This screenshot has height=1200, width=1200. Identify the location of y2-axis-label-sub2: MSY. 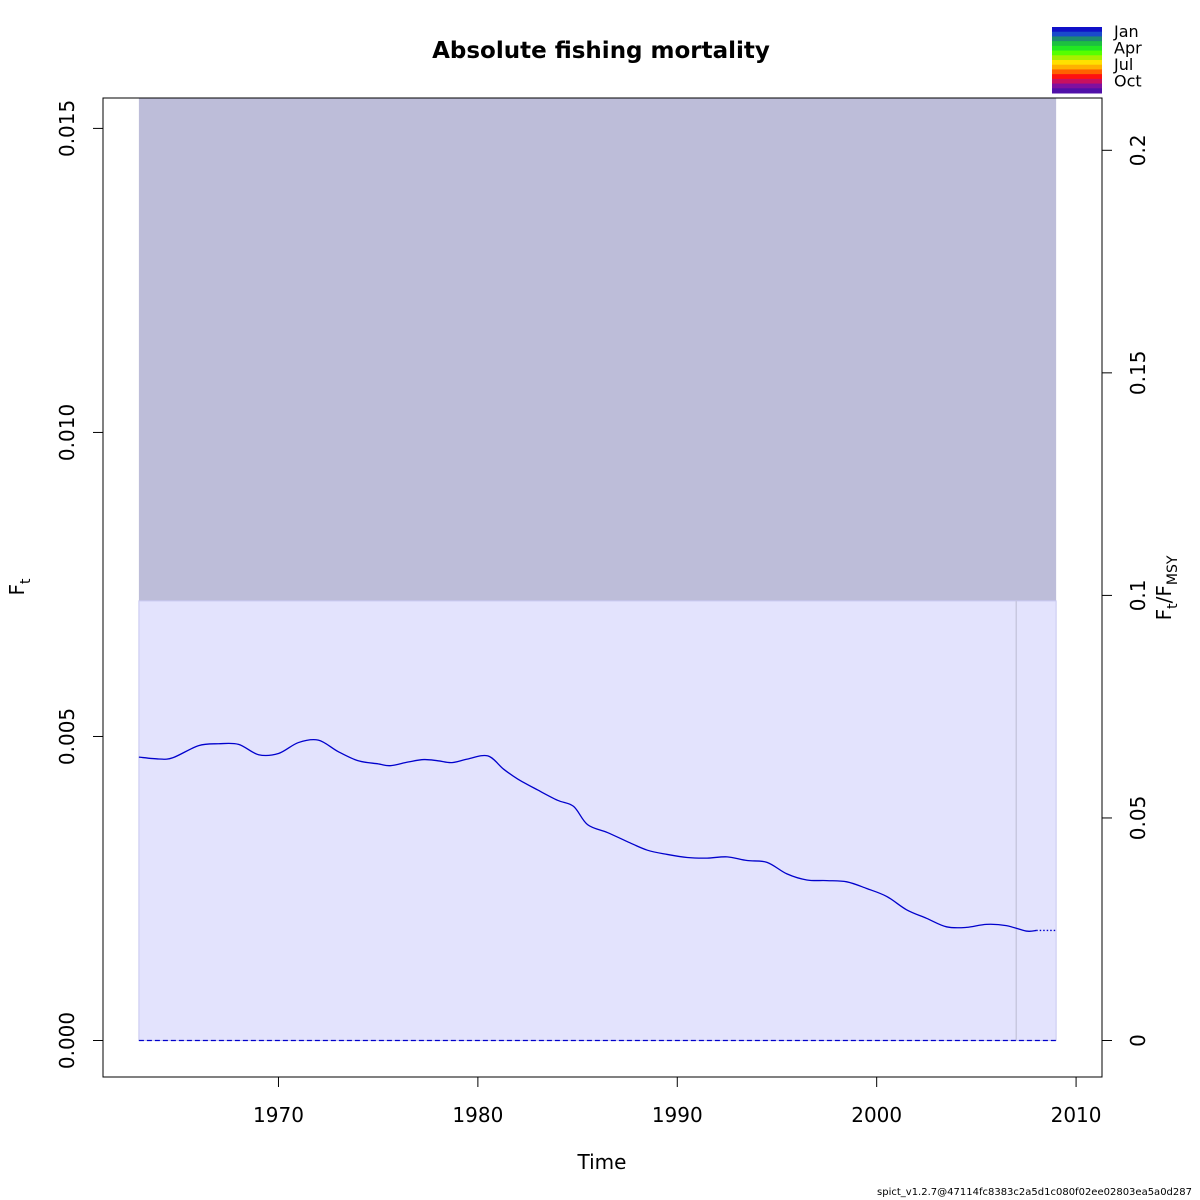
(1173, 570).